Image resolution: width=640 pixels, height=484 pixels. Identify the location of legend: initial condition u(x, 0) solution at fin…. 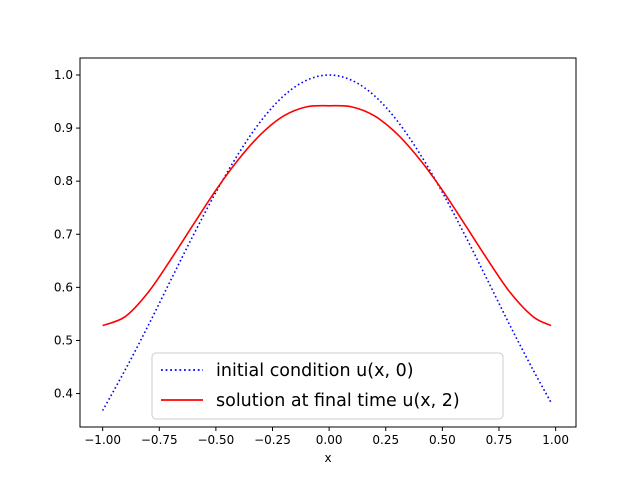
(327, 386).